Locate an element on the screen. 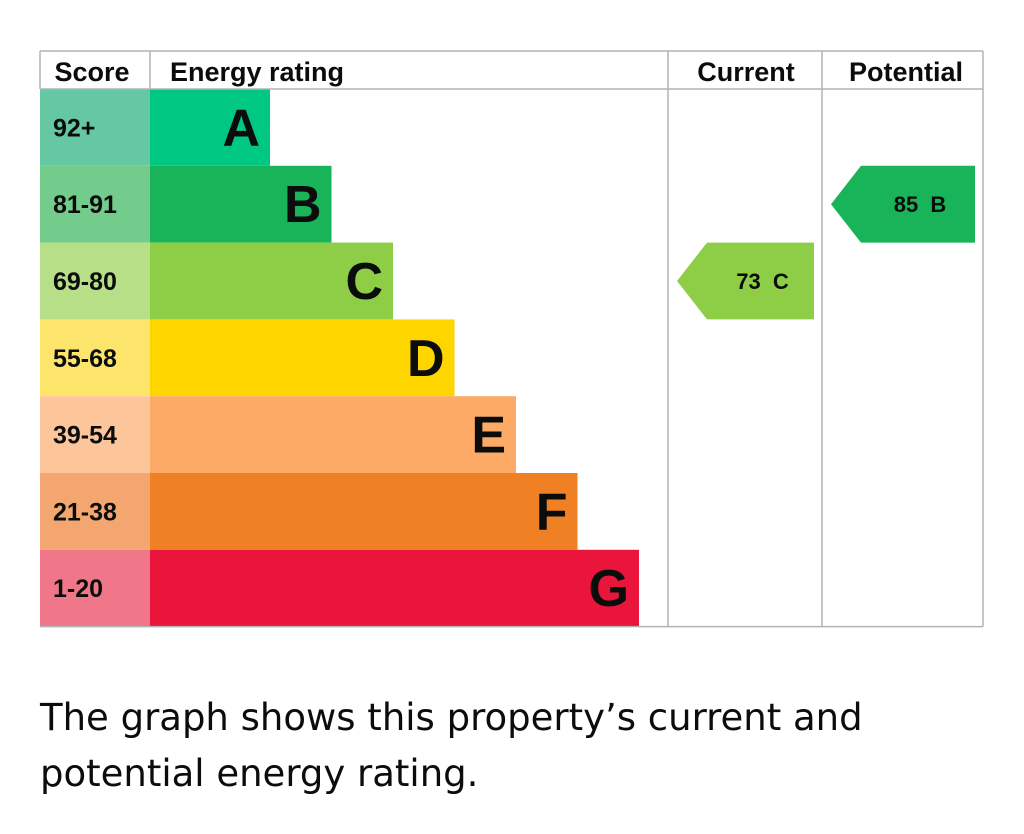 This screenshot has width=1024, height=834. rating-letter-d: D is located at coordinates (426, 359).